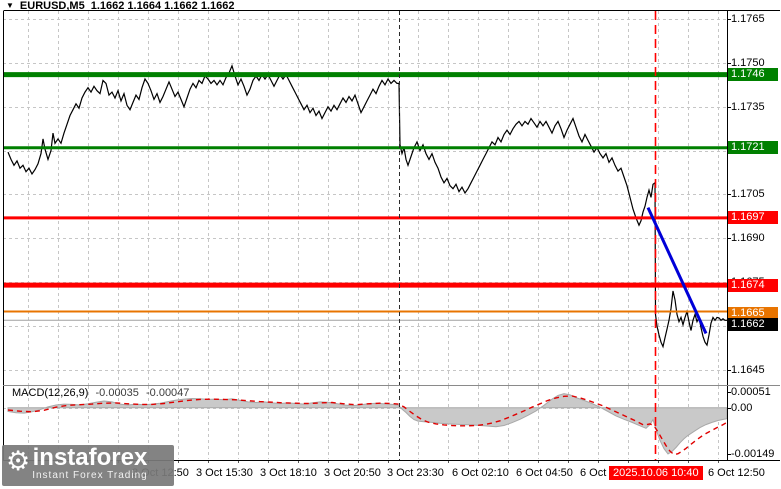 The height and width of the screenshot is (489, 781). Describe the element at coordinates (288, 473) in the screenshot. I see `time-tick-label: 3 Oct 18:10` at that location.